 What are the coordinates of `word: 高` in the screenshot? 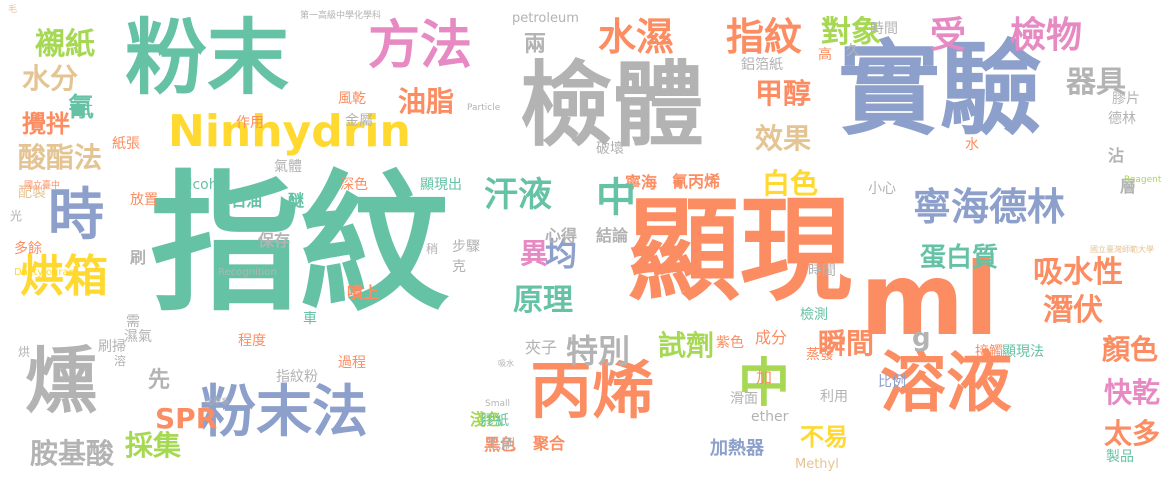 It's located at (825, 55).